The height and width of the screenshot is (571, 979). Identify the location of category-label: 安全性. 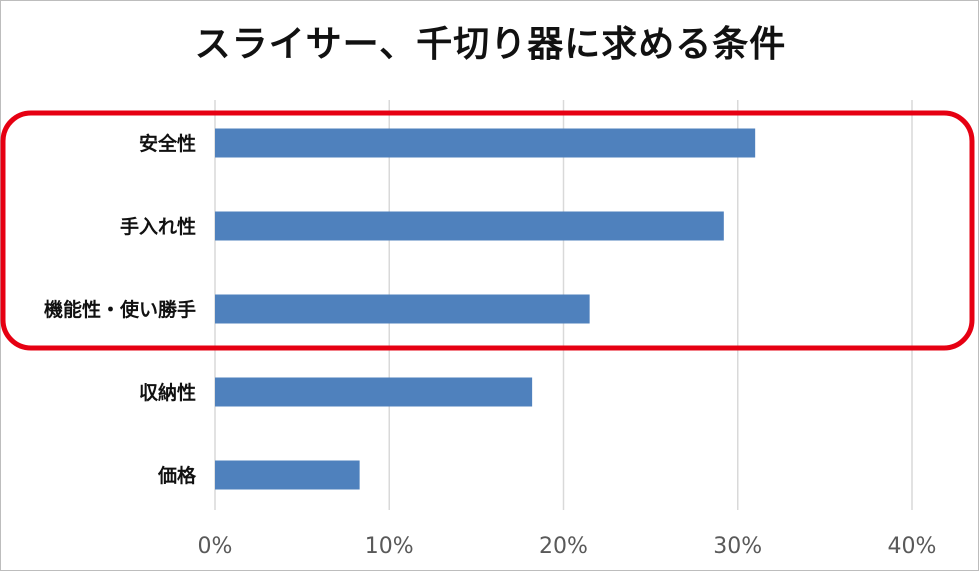
(167, 143).